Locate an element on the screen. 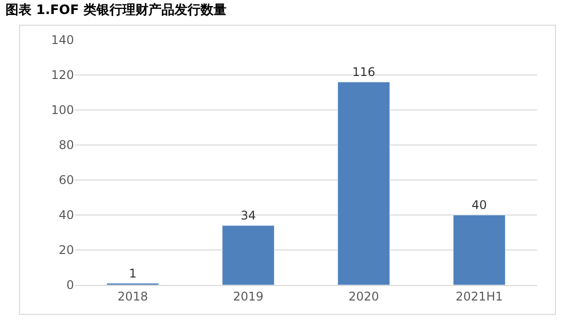 Image resolution: width=567 pixels, height=335 pixels. y-tick-label: 120 is located at coordinates (62, 75).